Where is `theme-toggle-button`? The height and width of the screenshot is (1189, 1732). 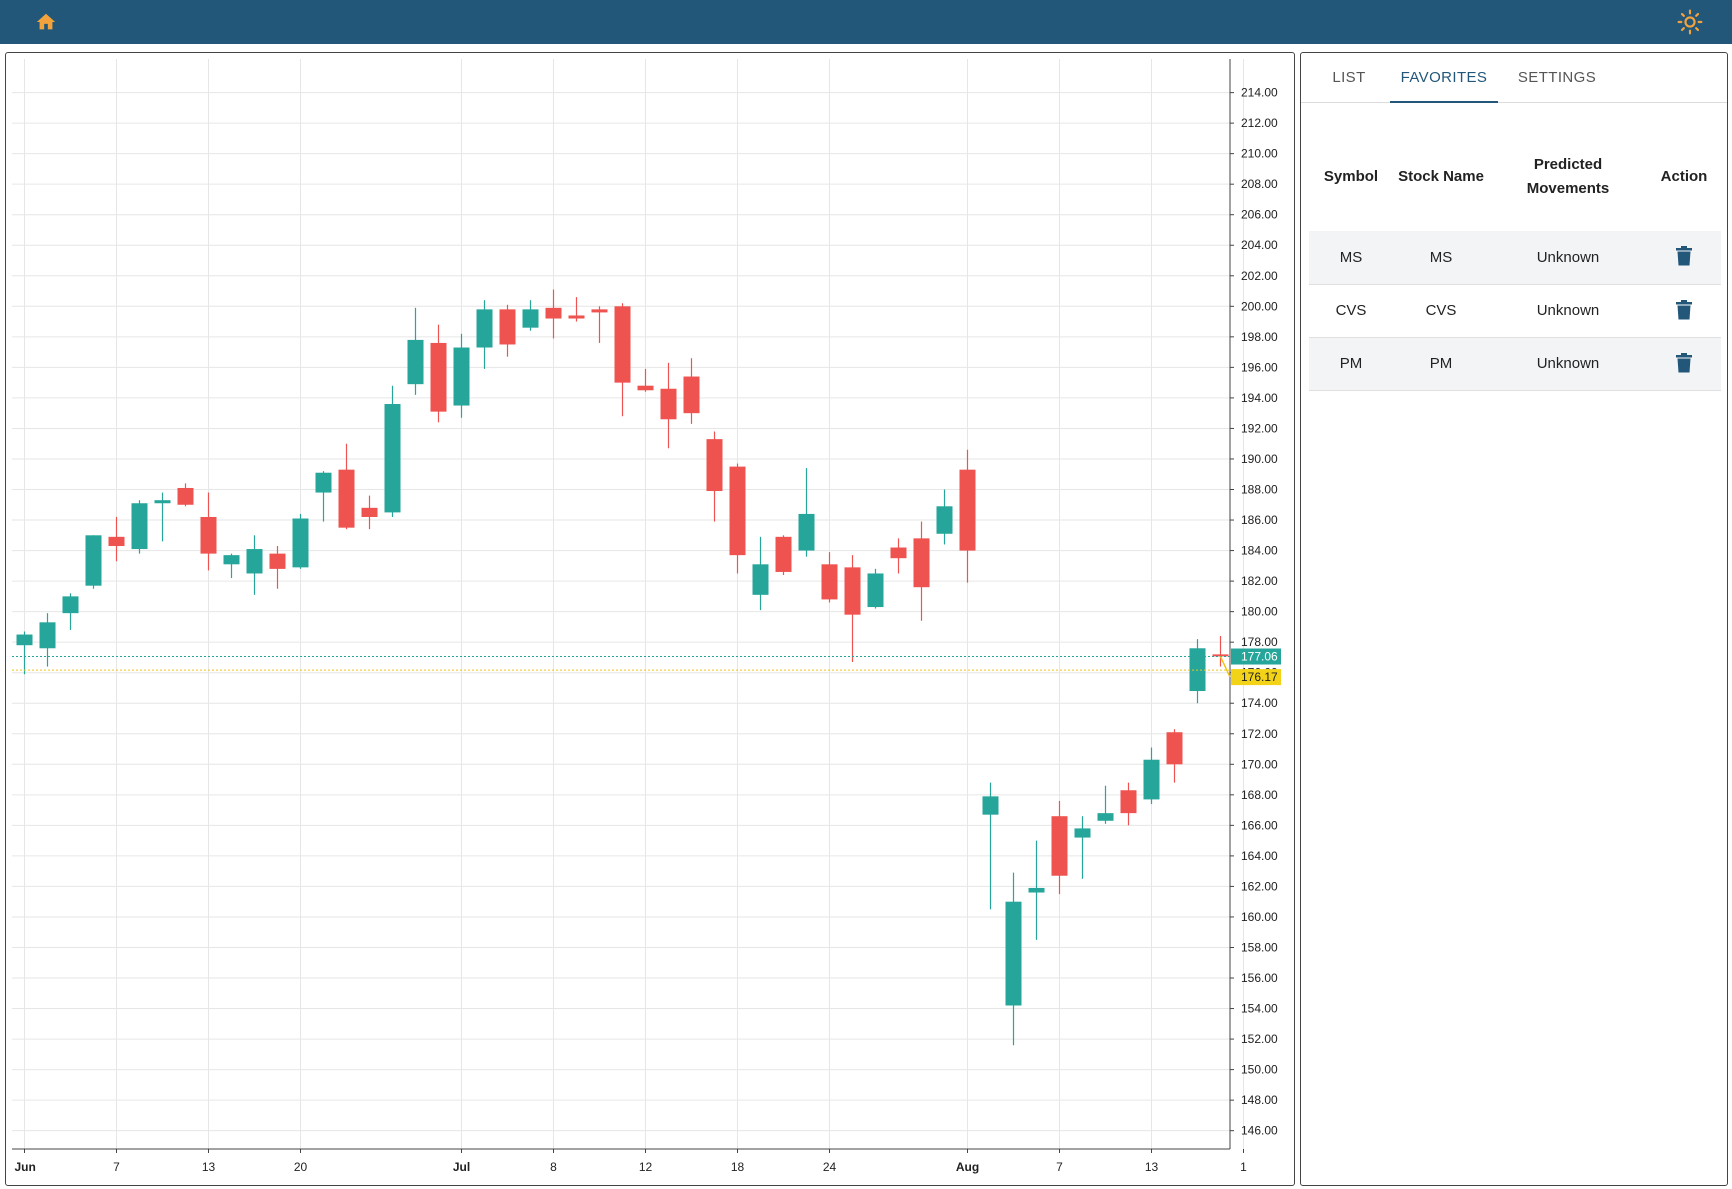
theme-toggle-button is located at coordinates (1690, 22).